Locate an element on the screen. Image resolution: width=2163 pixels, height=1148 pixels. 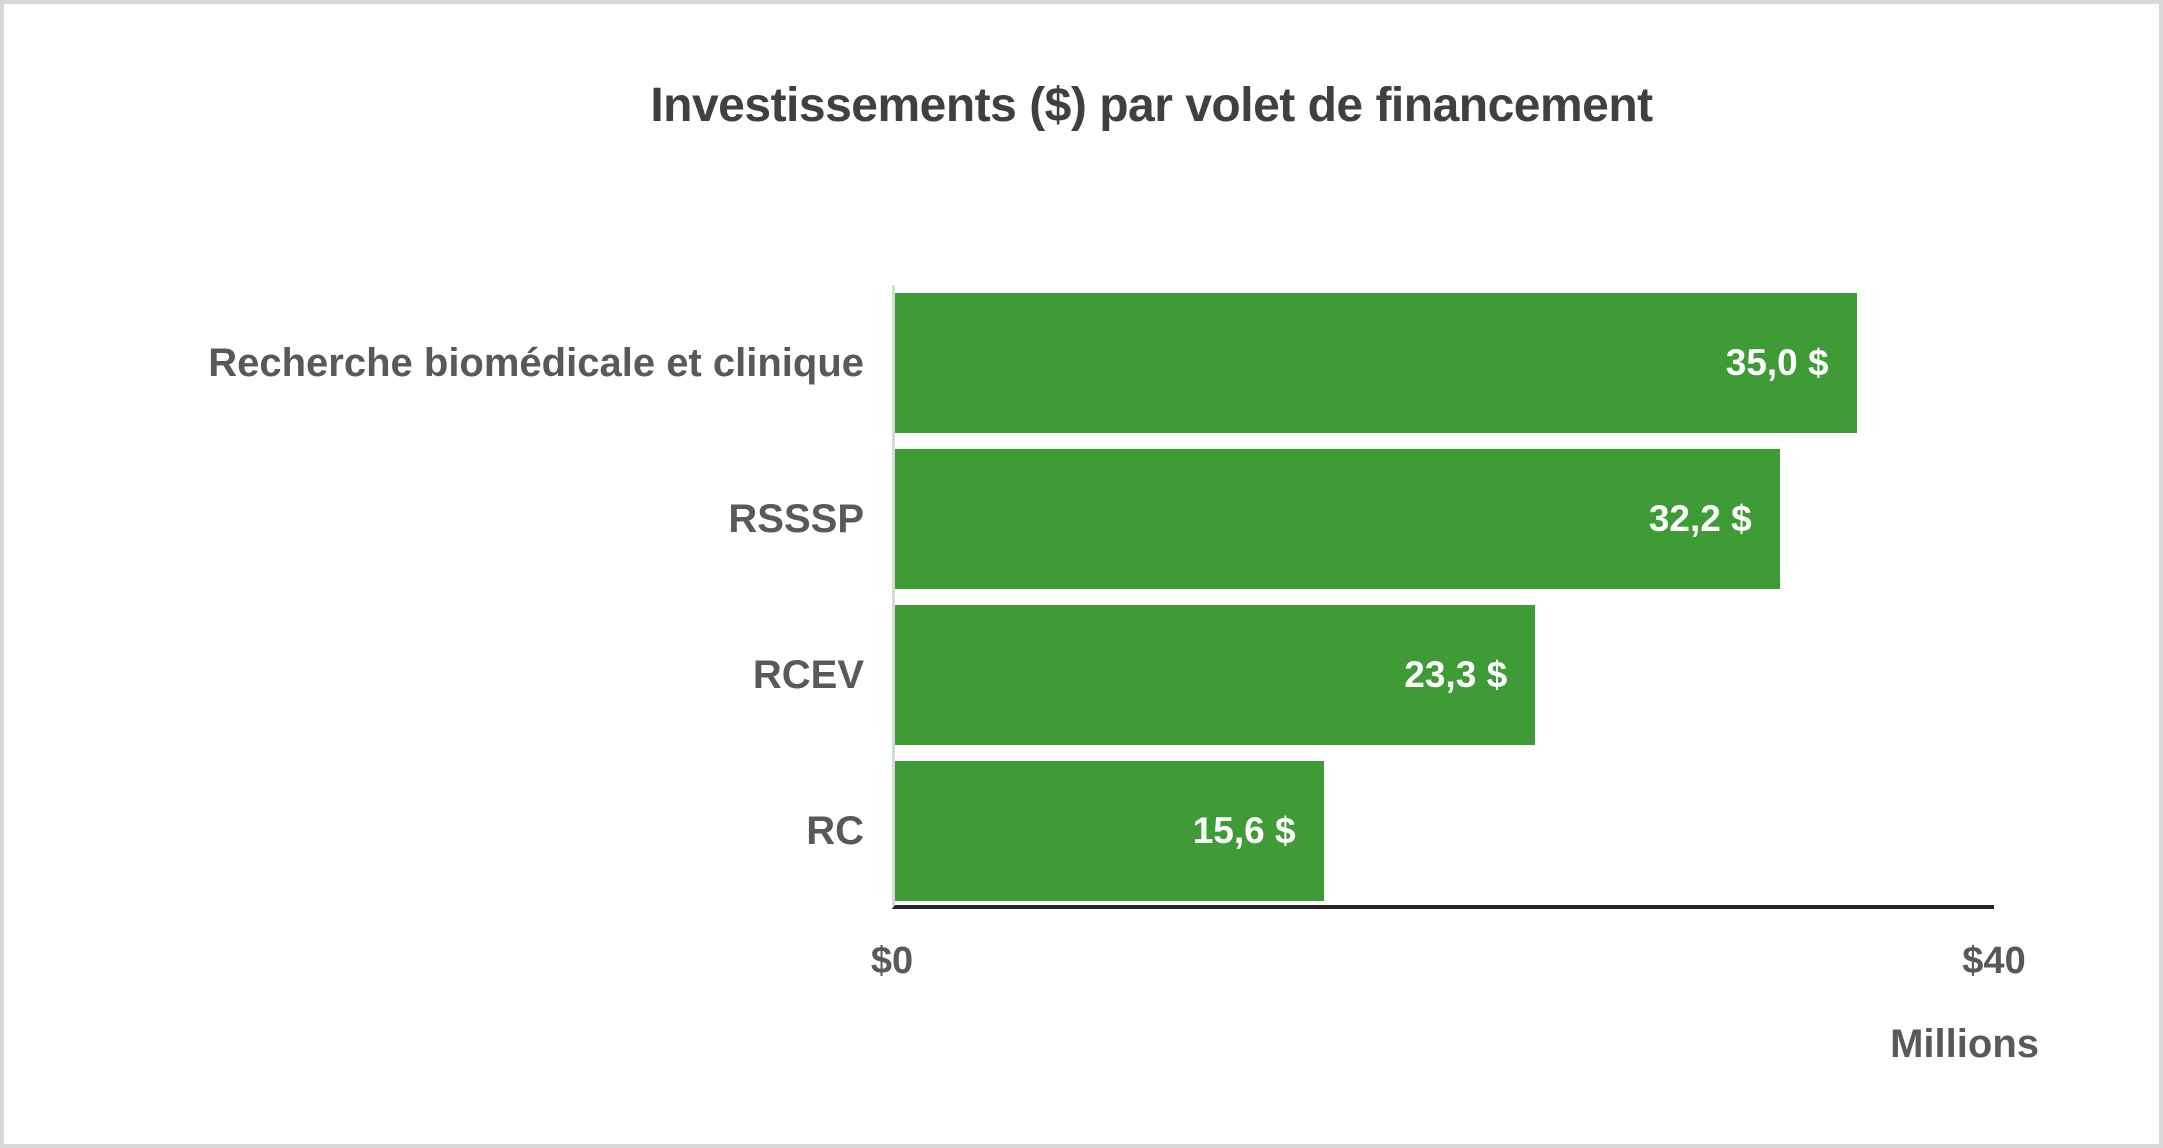
category-label: RCEV is located at coordinates (808, 674).